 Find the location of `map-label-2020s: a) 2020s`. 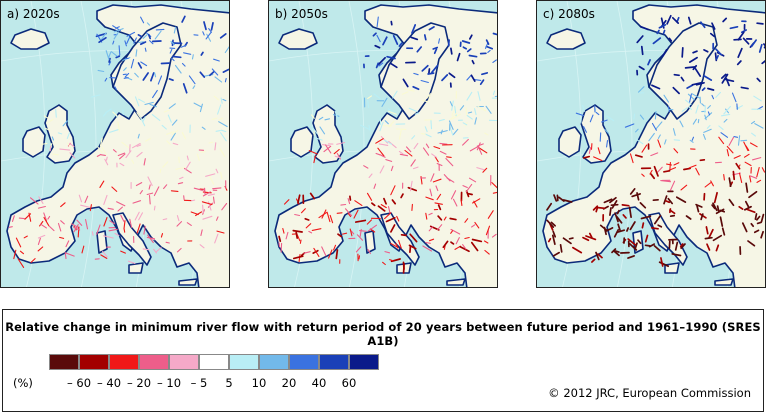

map-label-2020s: a) 2020s is located at coordinates (33, 14).